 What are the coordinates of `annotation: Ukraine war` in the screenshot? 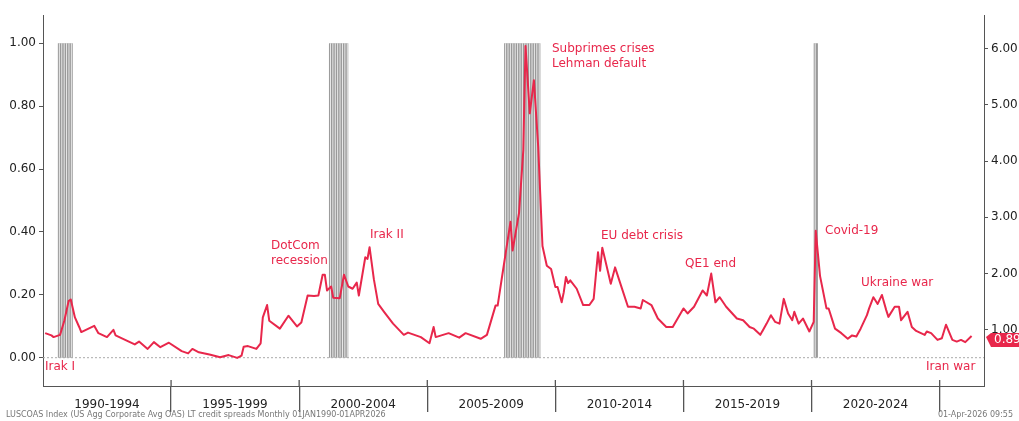 It's located at (897, 282).